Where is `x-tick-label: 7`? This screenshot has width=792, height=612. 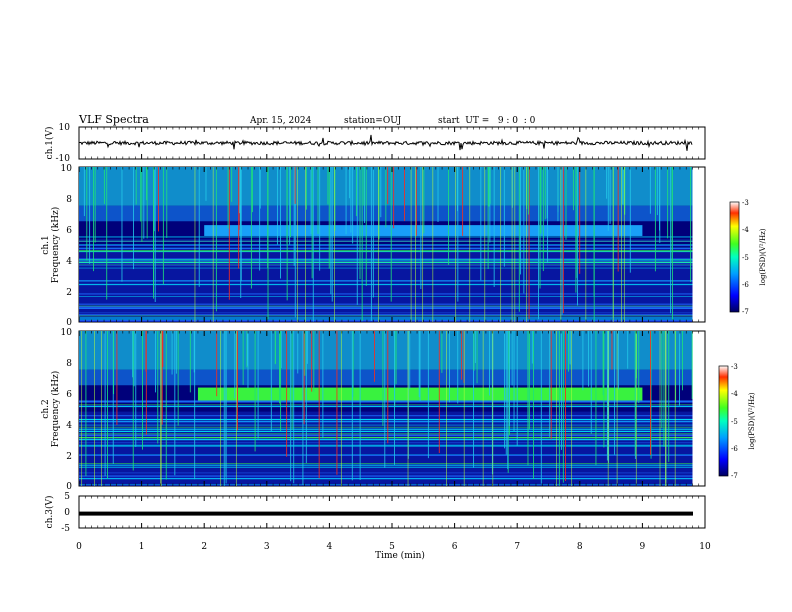
x-tick-label: 7 is located at coordinates (517, 547).